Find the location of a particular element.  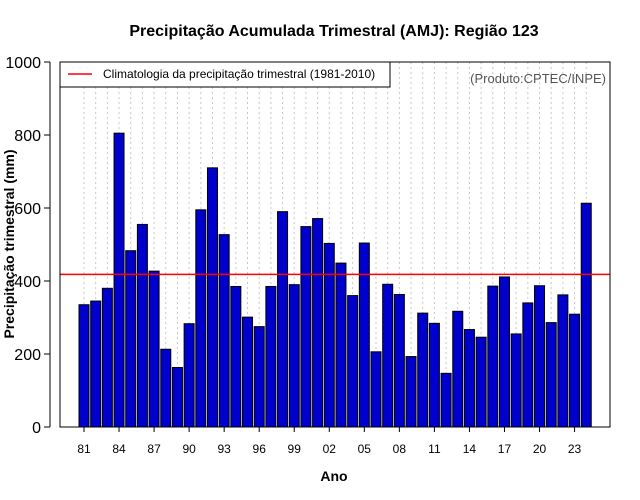

x-tick-label: 02 is located at coordinates (330, 449).